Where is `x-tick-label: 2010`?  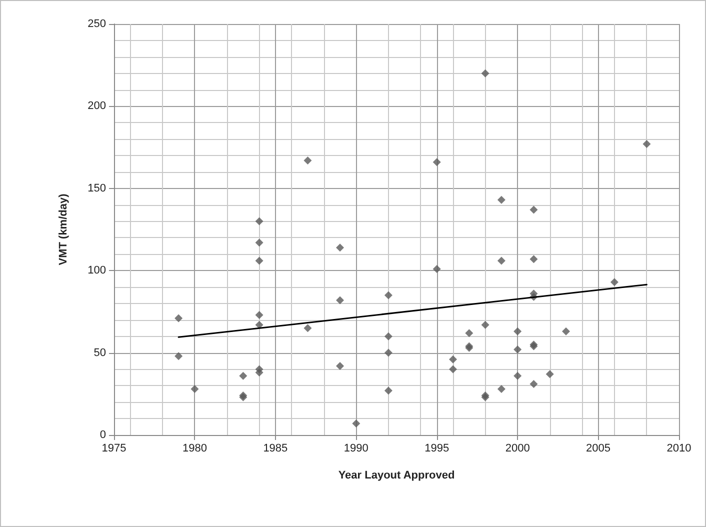
x-tick-label: 2010 is located at coordinates (679, 448).